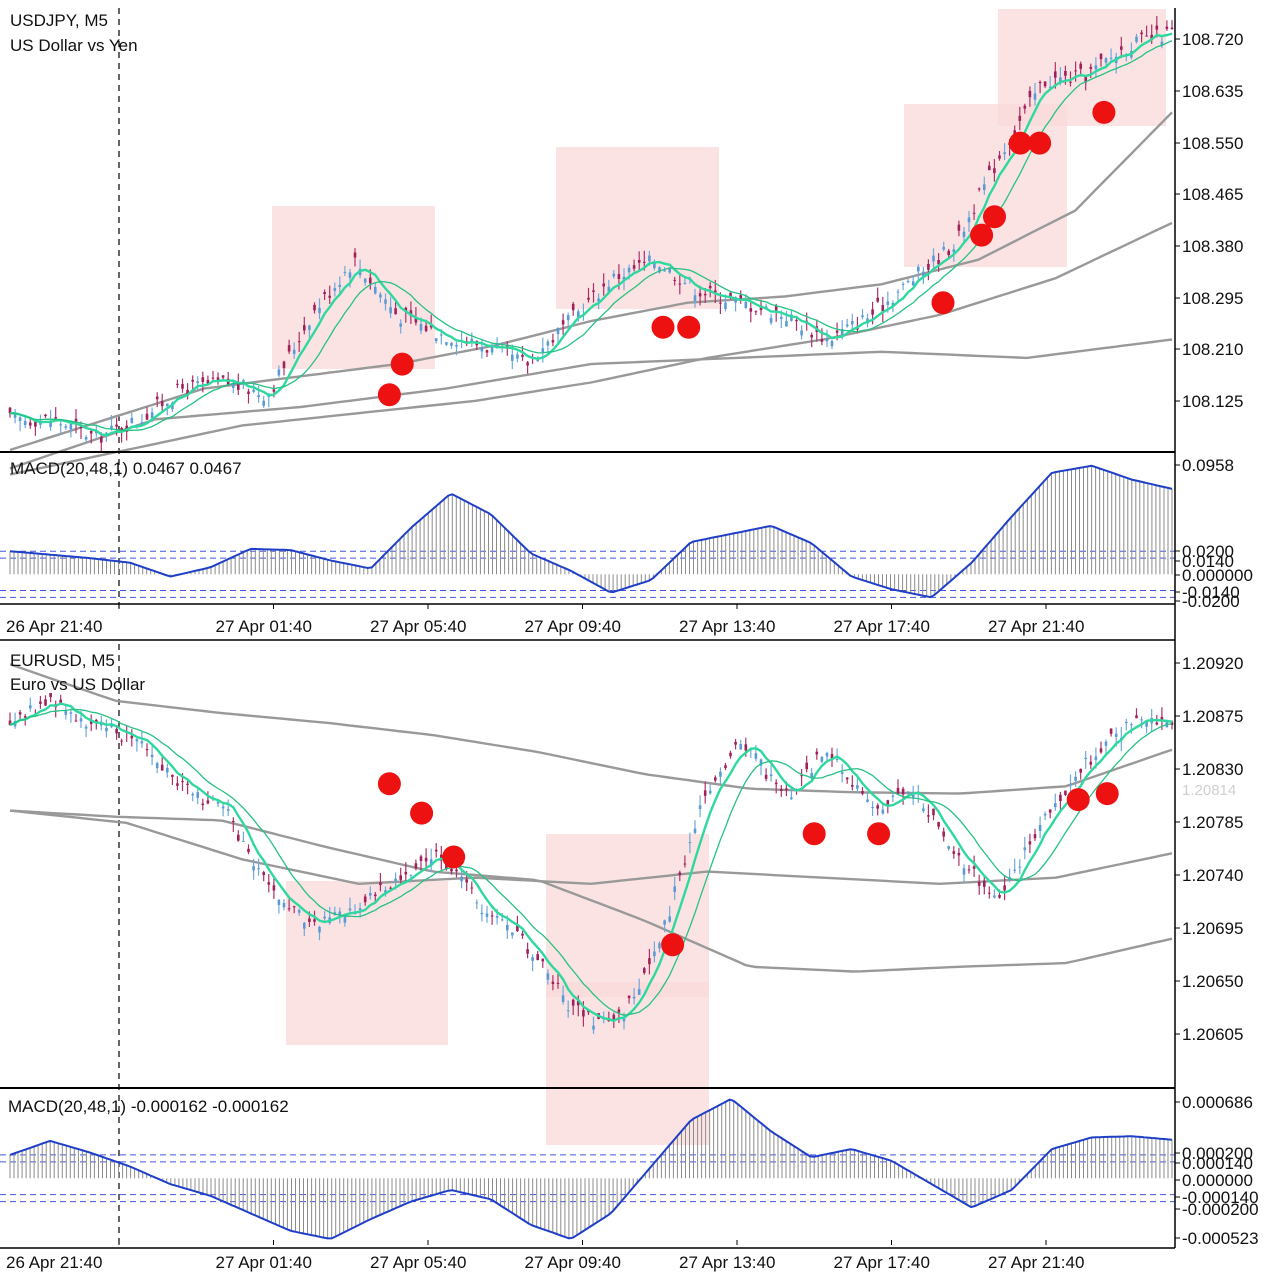  What do you see at coordinates (1217, 1163) in the screenshot?
I see `macd-tick-label: 0.000140` at bounding box center [1217, 1163].